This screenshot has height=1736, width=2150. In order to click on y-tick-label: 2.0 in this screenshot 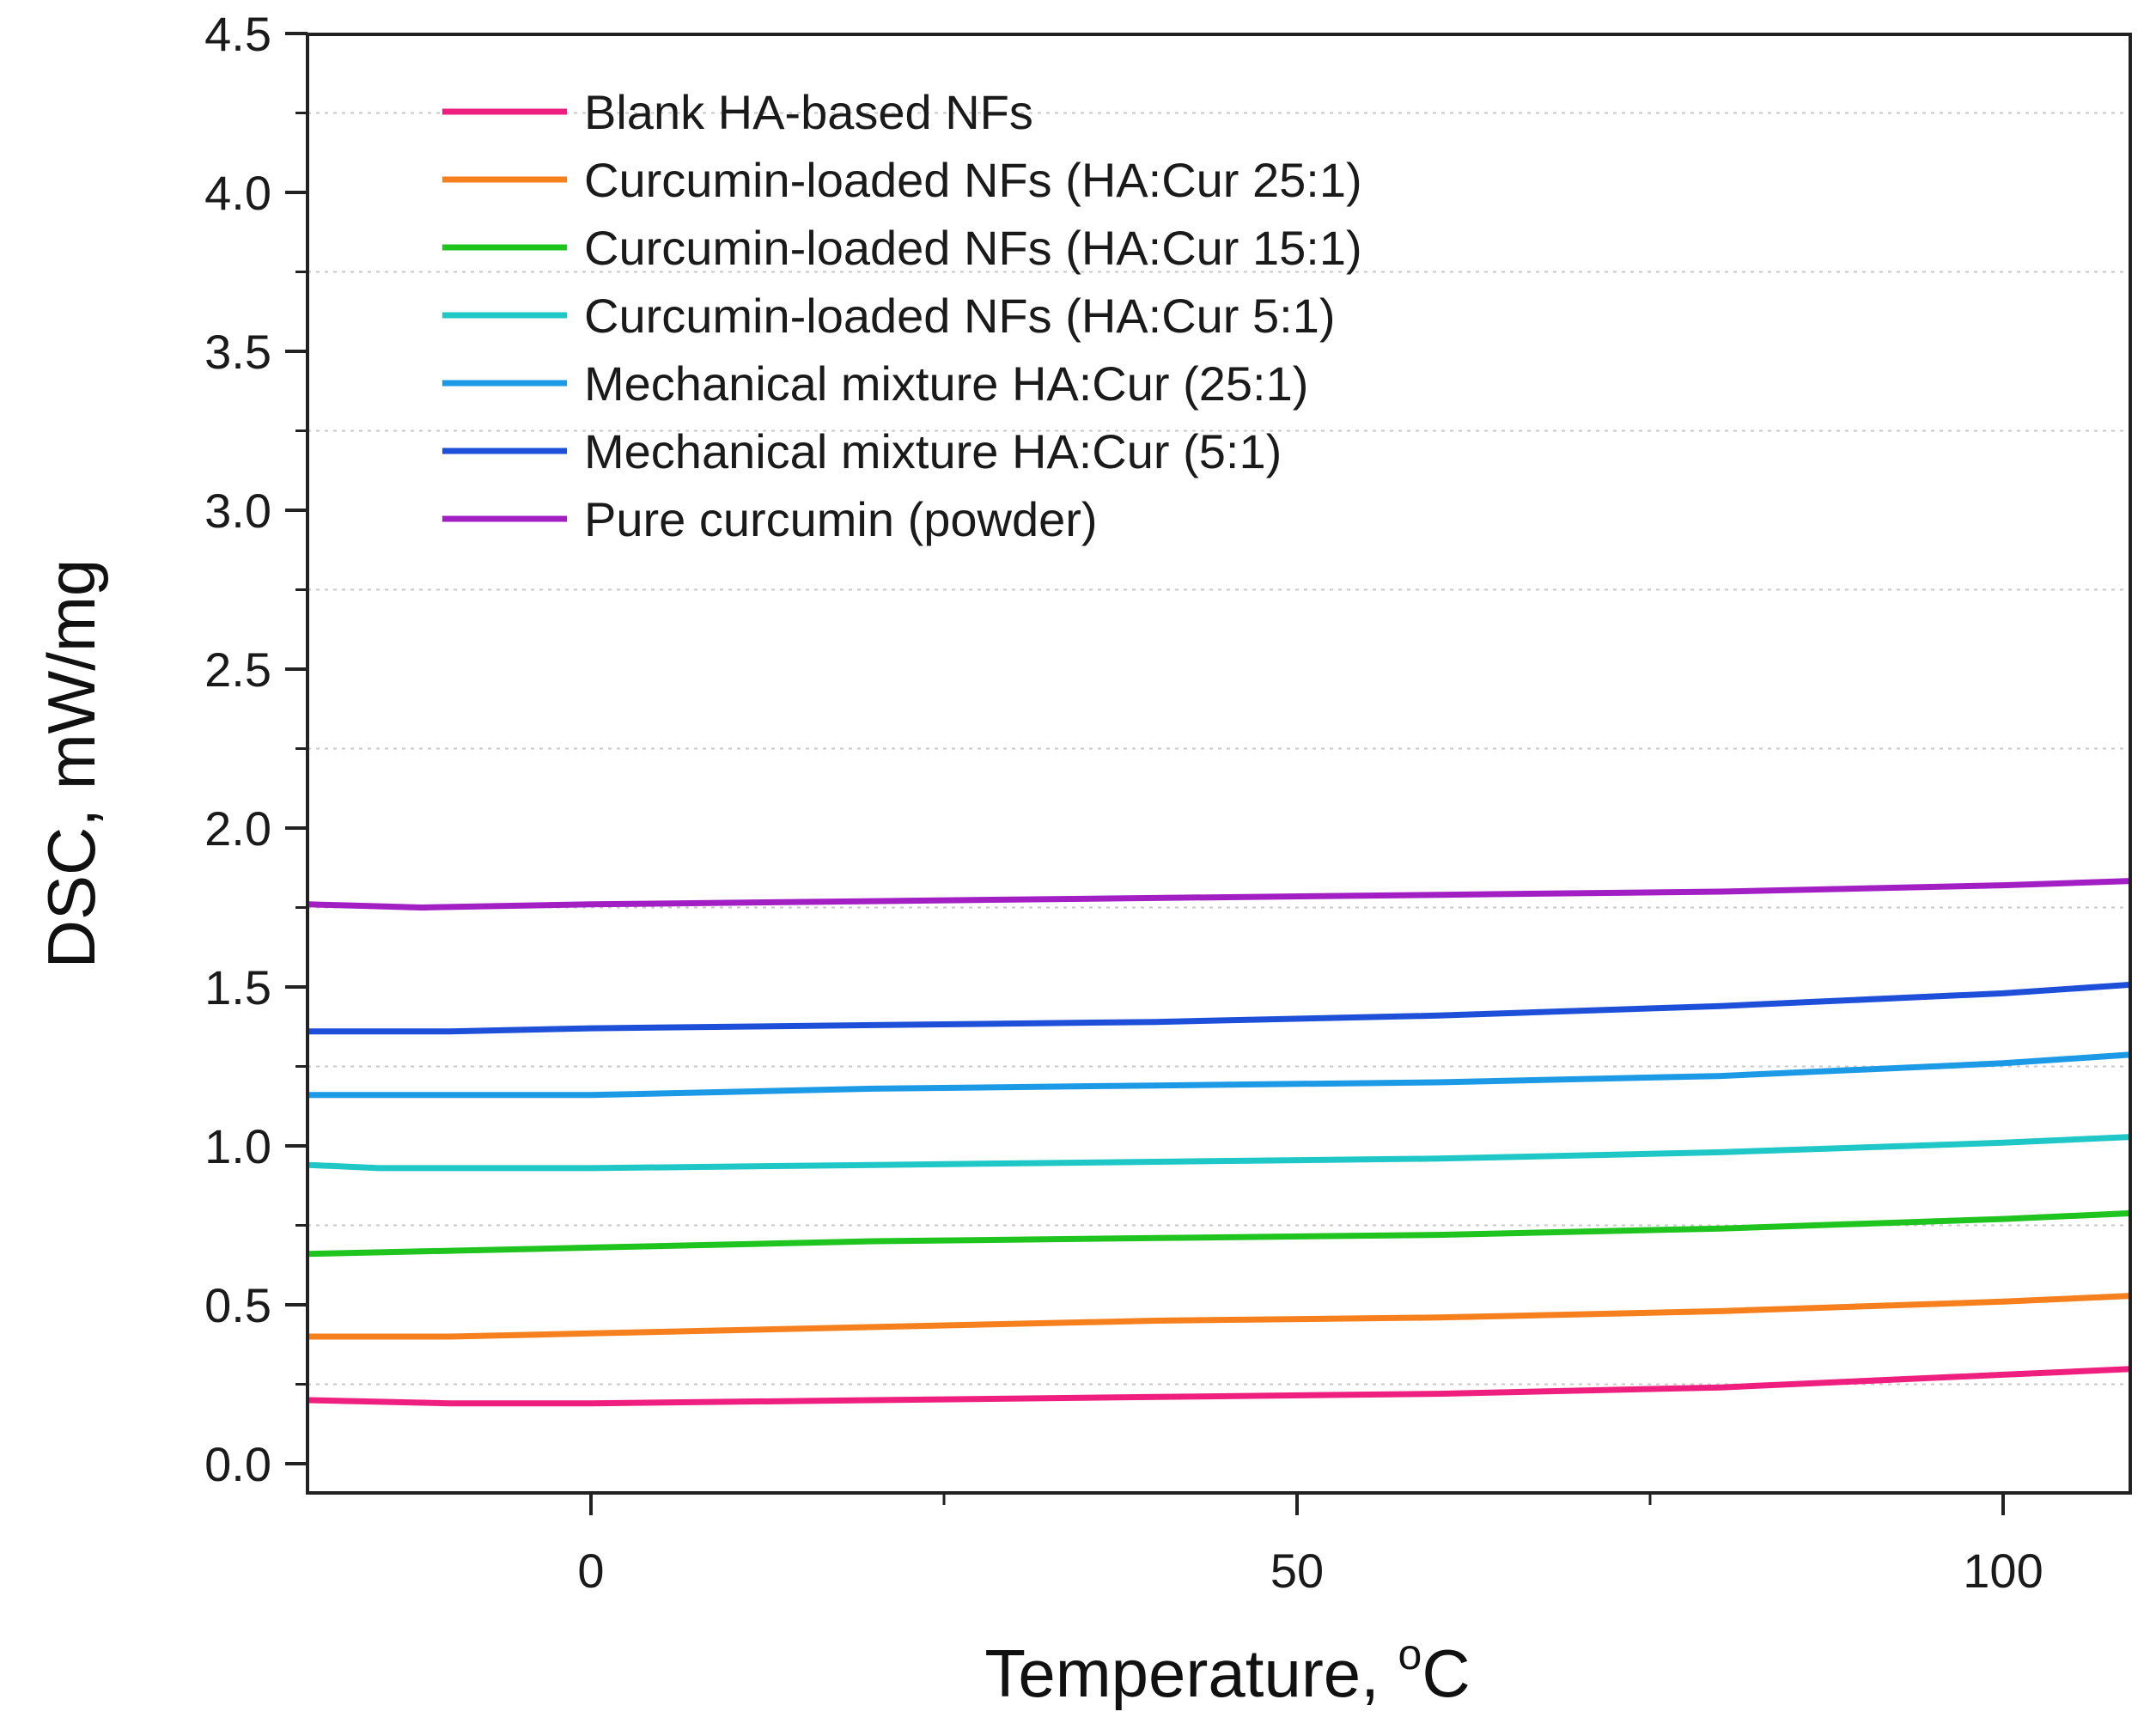, I will do `click(237, 828)`.